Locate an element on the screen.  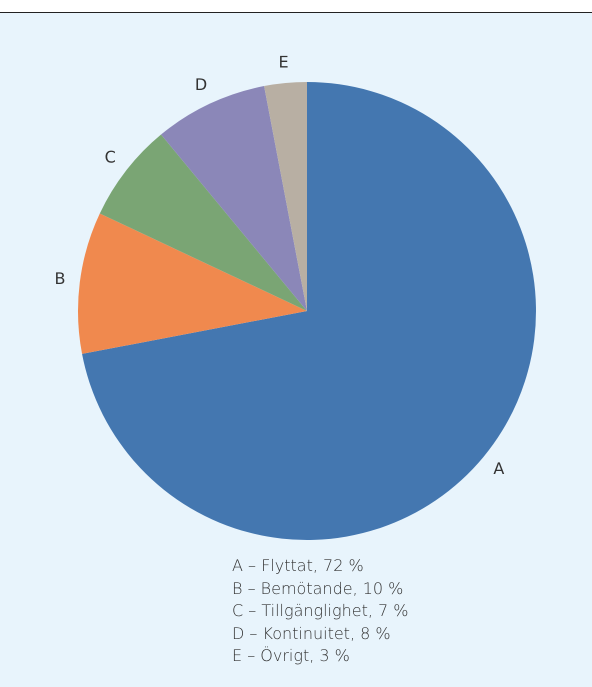
slice-label: C is located at coordinates (110, 157).